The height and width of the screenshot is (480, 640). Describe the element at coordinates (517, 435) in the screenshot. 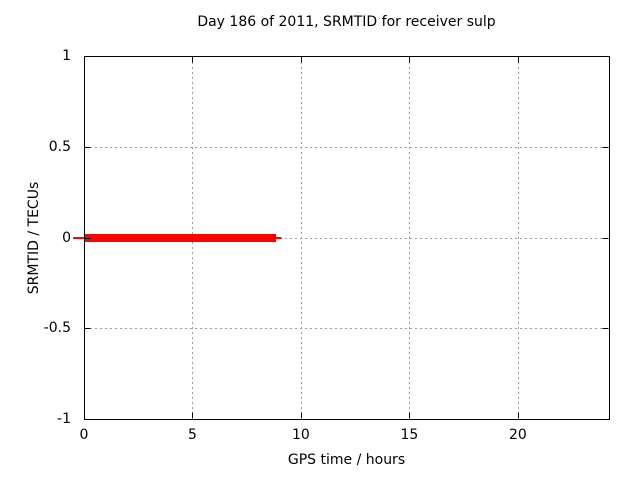

I see `x-tick-label: 20` at that location.